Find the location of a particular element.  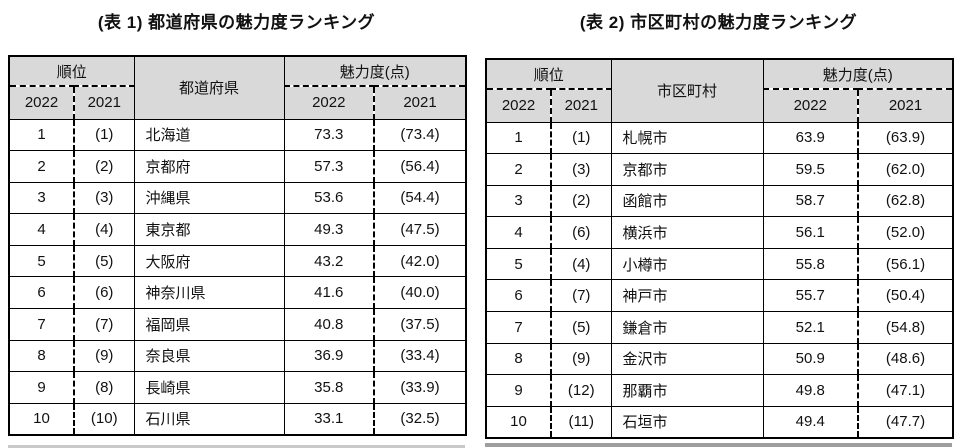

score-2022-cell: 53.6 is located at coordinates (329, 198).